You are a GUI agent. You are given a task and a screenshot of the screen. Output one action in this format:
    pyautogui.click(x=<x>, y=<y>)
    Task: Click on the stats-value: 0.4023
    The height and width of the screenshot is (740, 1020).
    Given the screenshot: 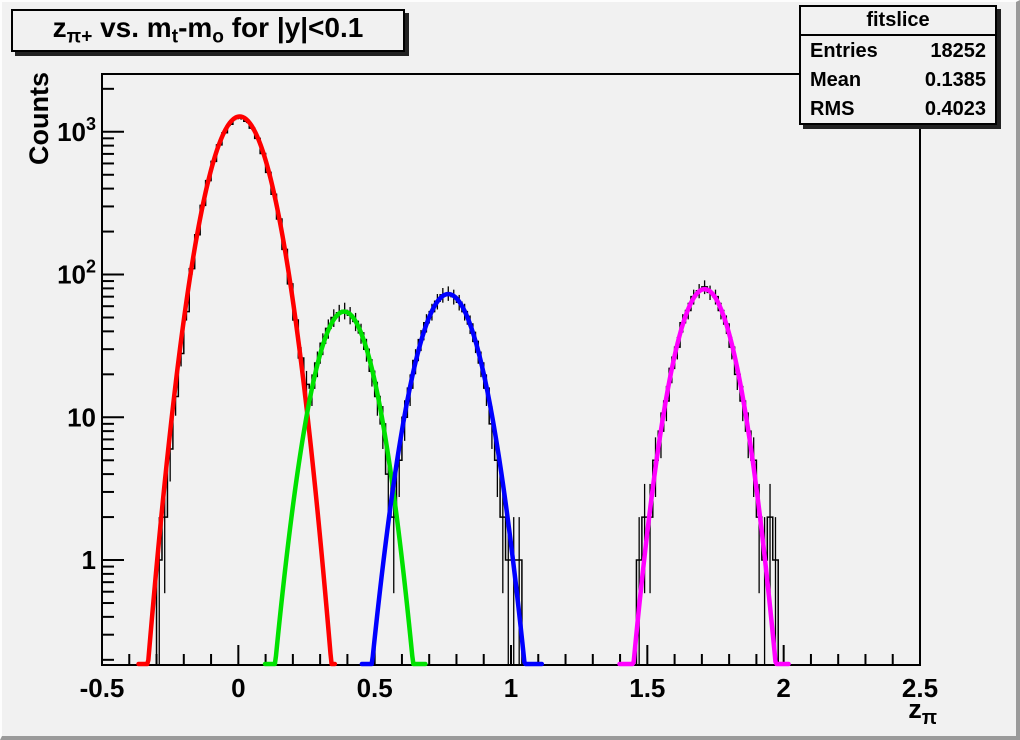 What is the action you would take?
    pyautogui.click(x=955, y=109)
    